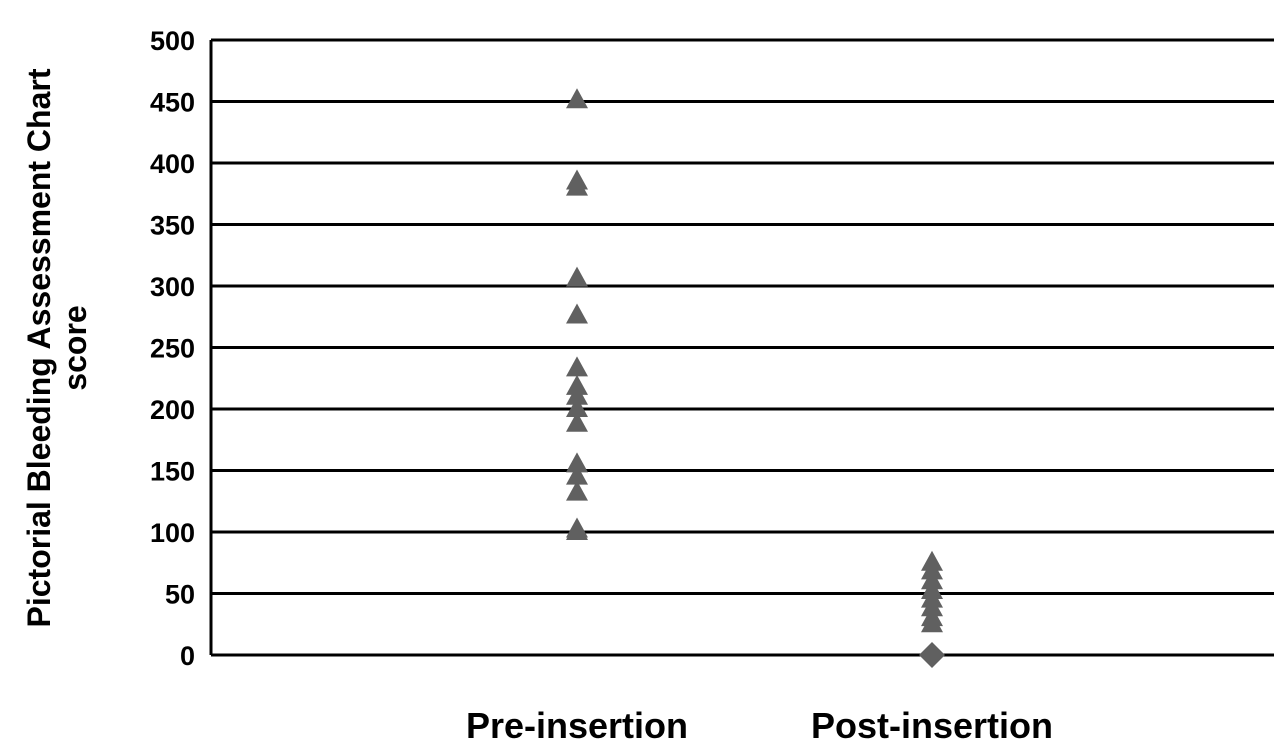 This screenshot has height=743, width=1274. What do you see at coordinates (172, 533) in the screenshot?
I see `y-tick-label: 100` at bounding box center [172, 533].